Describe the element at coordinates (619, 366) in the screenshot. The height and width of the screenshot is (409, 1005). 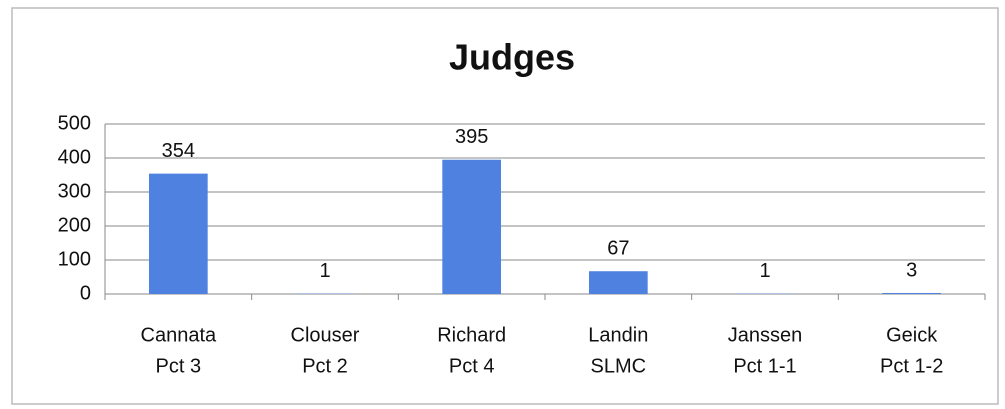
I see `x-tick-label: SLMC` at that location.